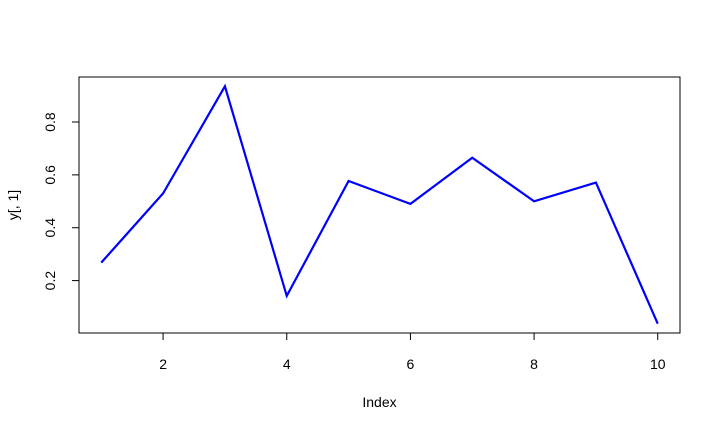  What do you see at coordinates (163, 364) in the screenshot?
I see `x-tick-label: 2` at bounding box center [163, 364].